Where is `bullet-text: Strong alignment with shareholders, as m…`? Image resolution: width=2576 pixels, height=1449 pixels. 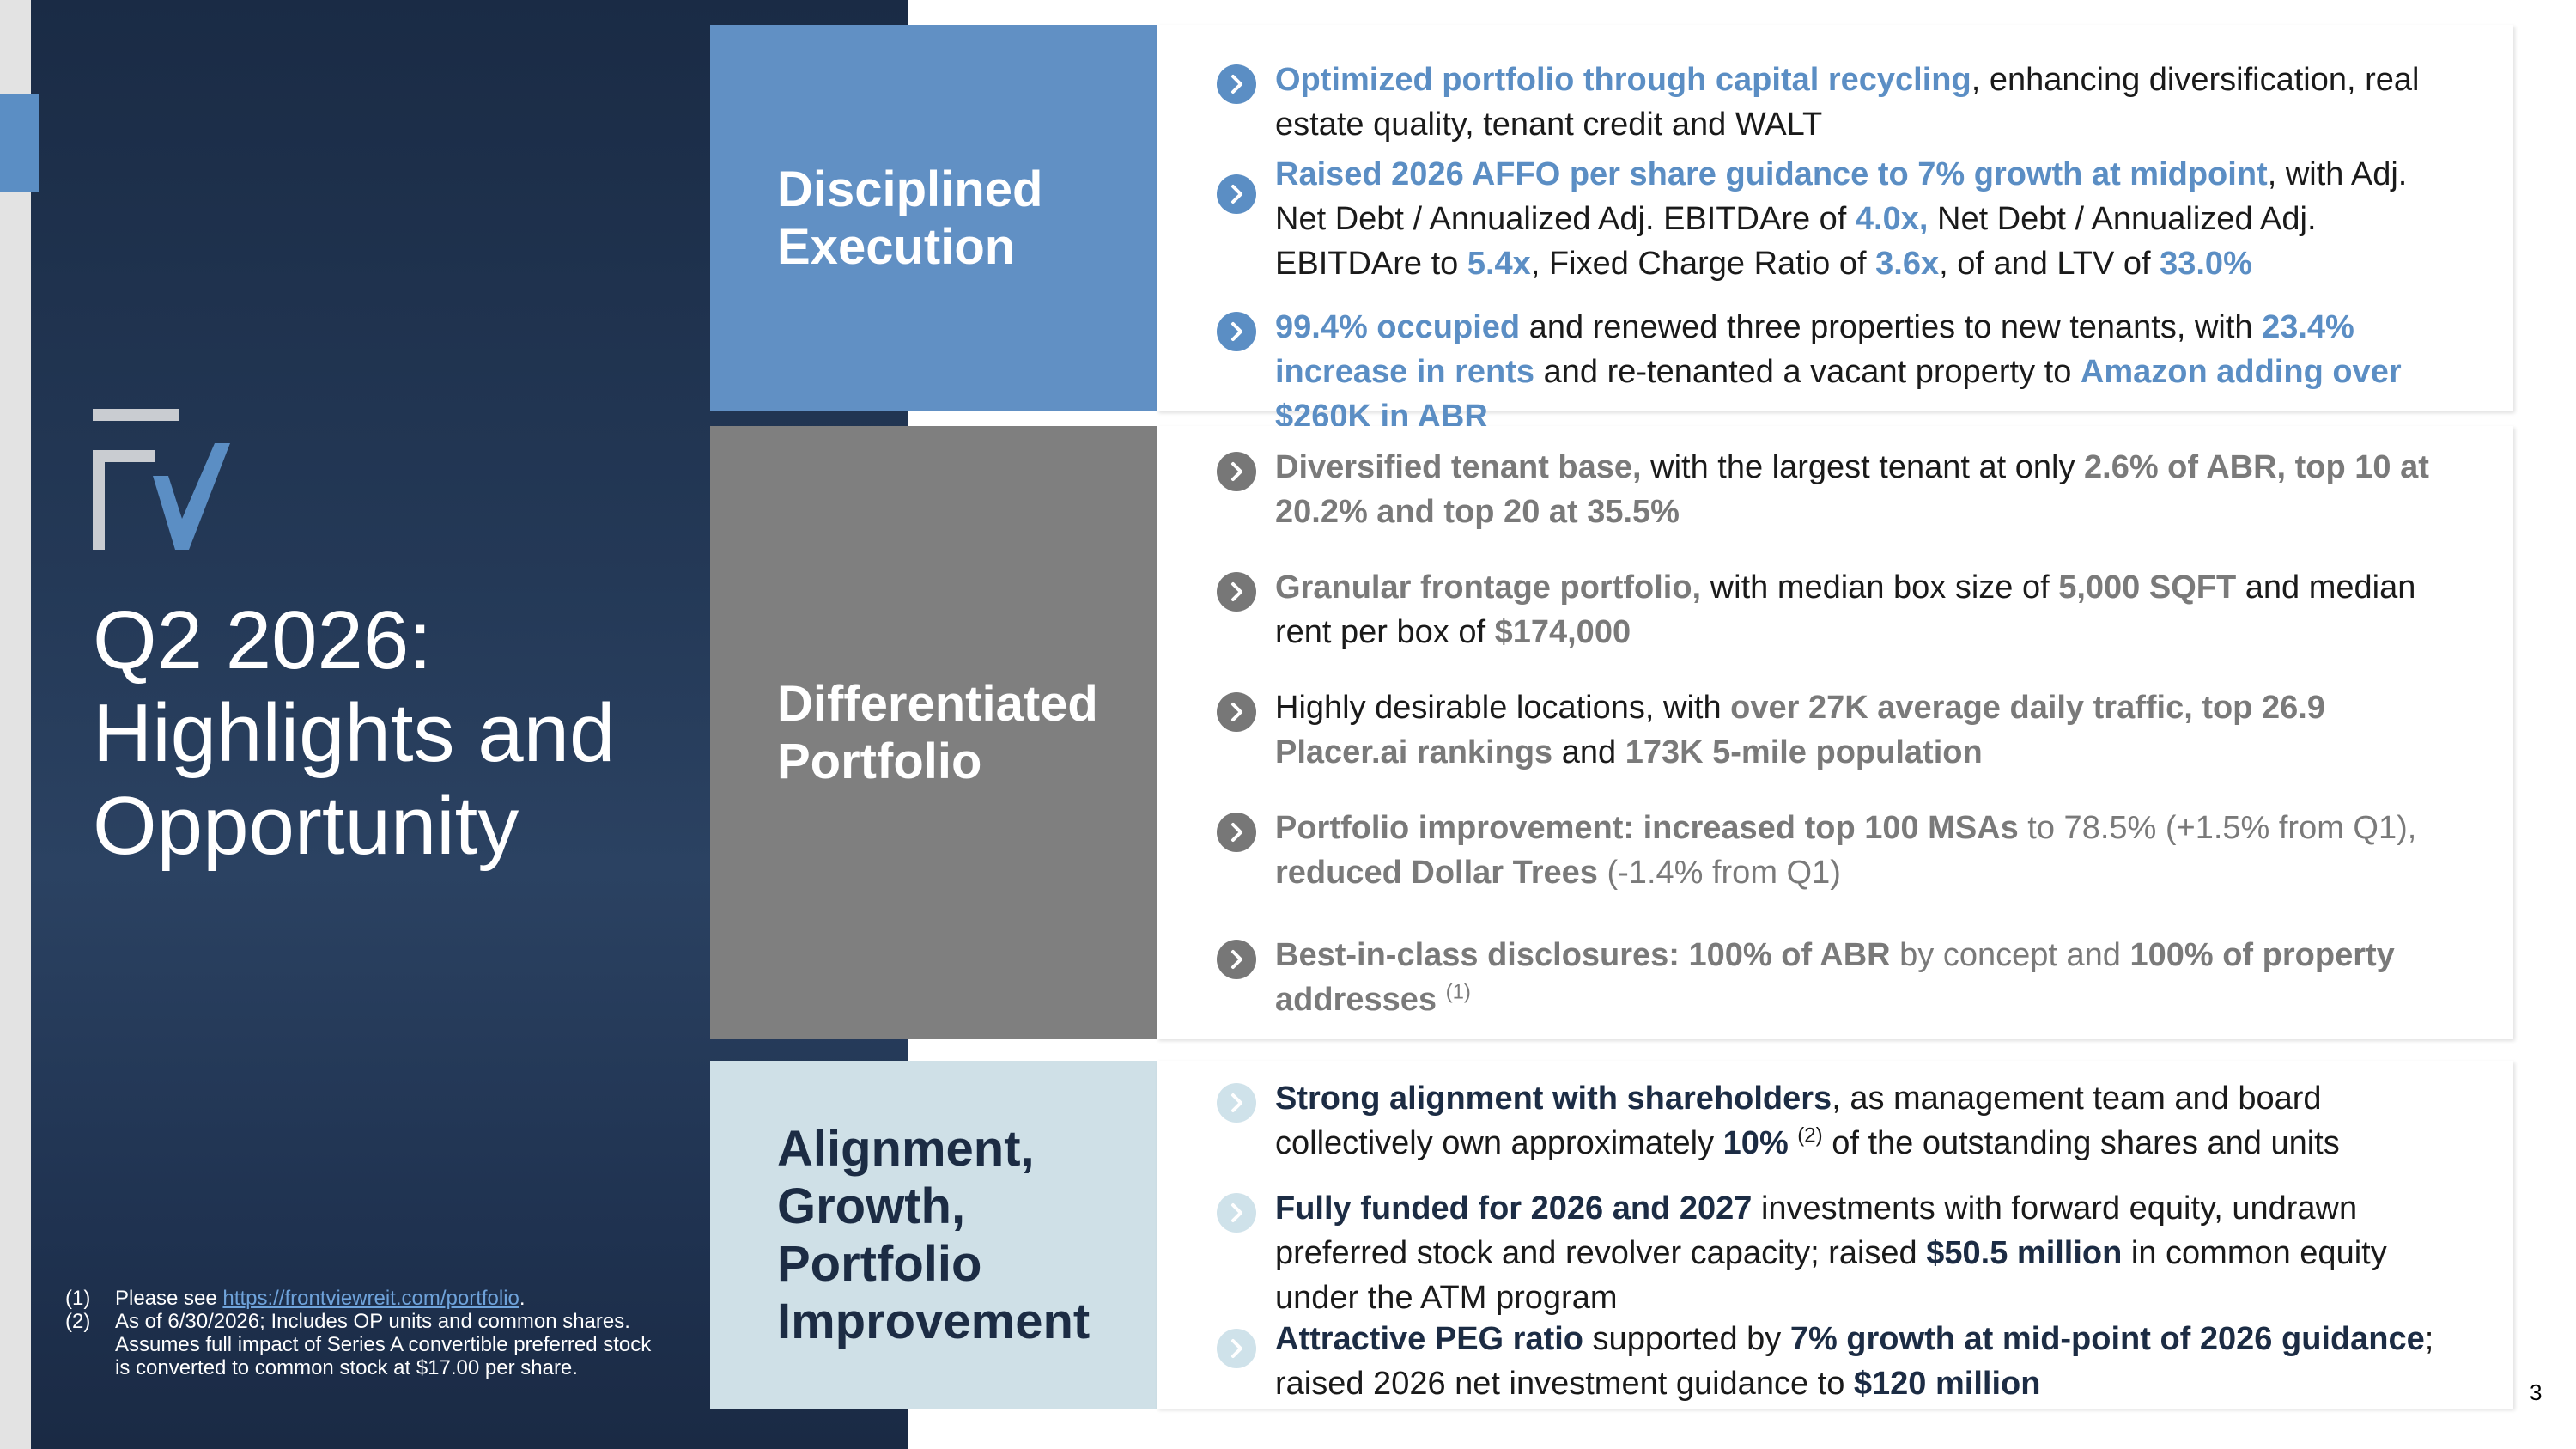 bullet-text: Strong alignment with shareholders, as m… is located at coordinates (1807, 1121).